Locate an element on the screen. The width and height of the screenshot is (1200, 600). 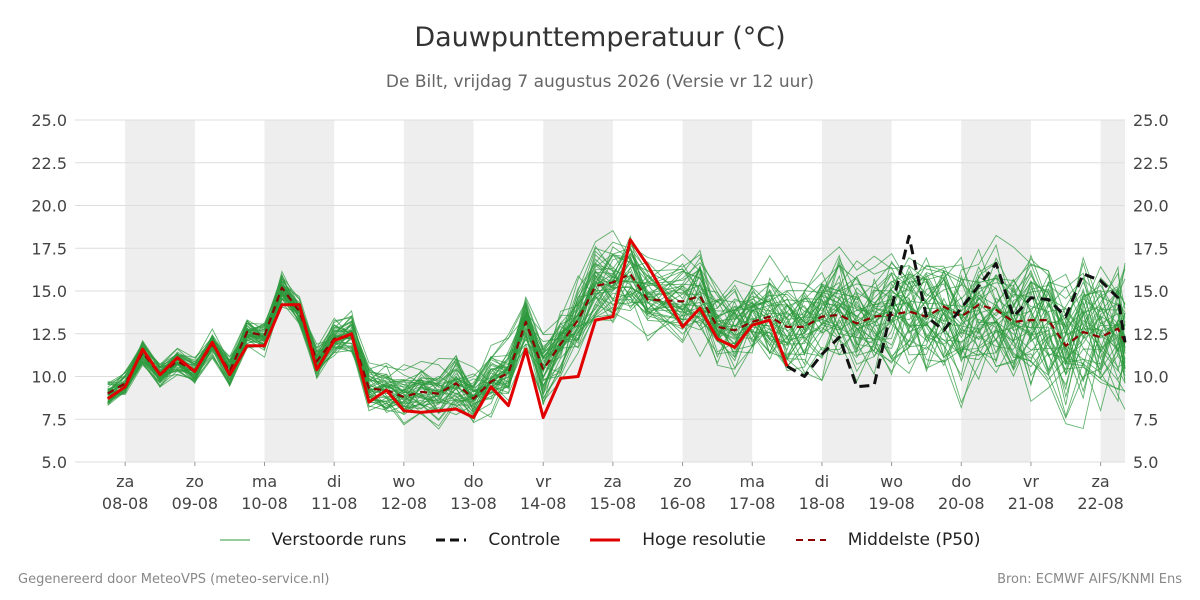
legend-swatch-median is located at coordinates (810, 540).